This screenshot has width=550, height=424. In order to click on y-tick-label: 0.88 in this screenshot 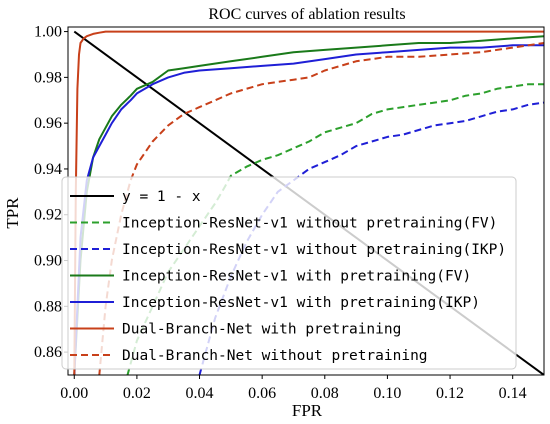, I will do `click(48, 306)`.